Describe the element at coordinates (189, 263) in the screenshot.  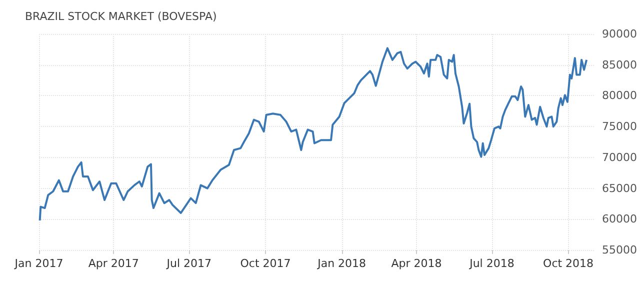
I see `x-tick-label: Jul 2017` at that location.